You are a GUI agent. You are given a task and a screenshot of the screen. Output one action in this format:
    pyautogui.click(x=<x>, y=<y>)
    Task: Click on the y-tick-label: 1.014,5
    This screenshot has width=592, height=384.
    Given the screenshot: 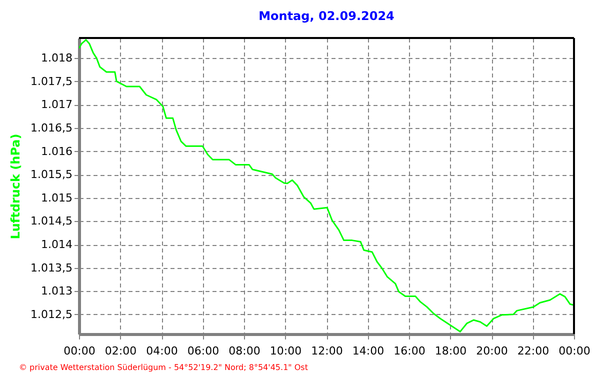 What is the action you would take?
    pyautogui.click(x=51, y=221)
    